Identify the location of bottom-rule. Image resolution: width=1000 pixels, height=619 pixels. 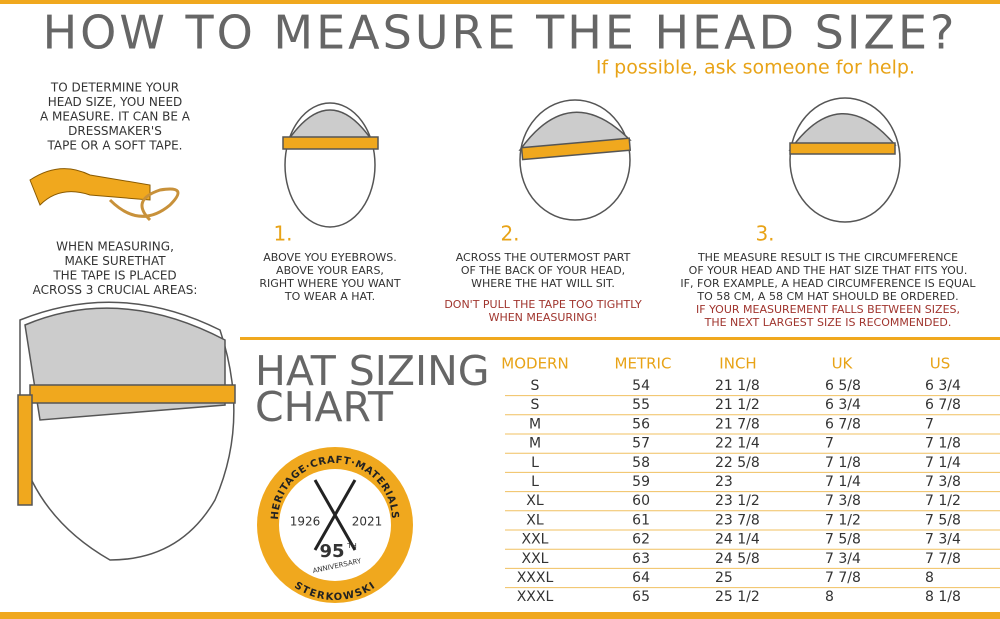
(500, 615).